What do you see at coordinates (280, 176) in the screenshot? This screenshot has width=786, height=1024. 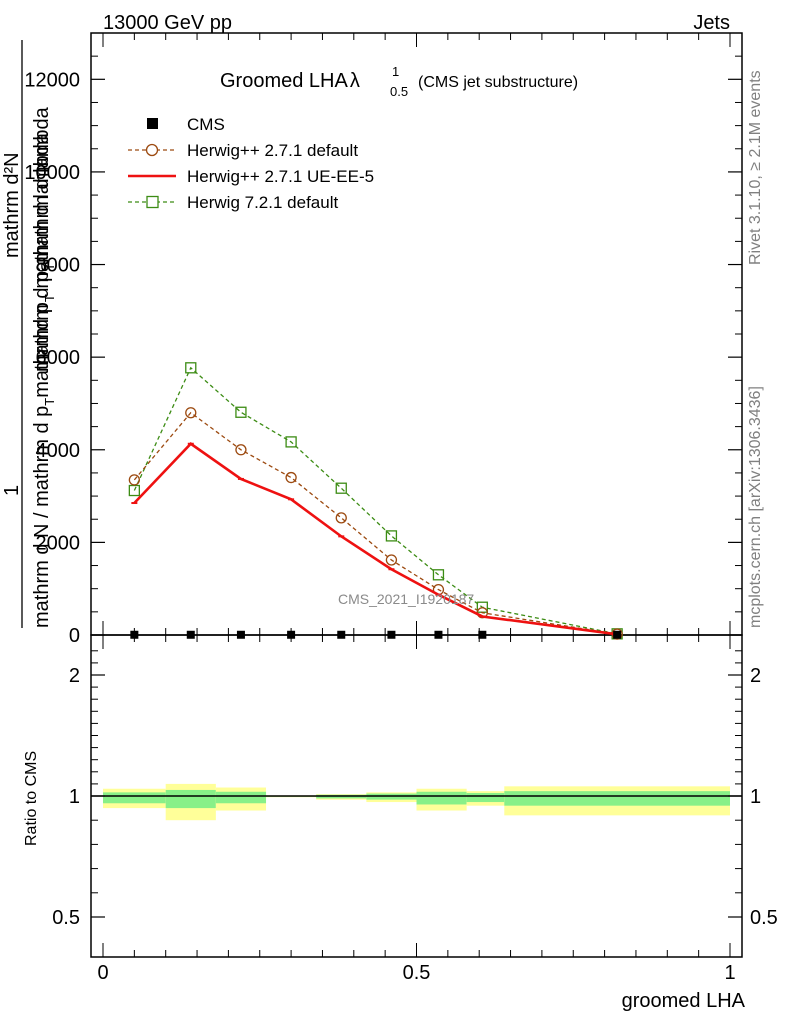 I see `legend-label: Herwig++ 2.7.1 UE-EE-5` at bounding box center [280, 176].